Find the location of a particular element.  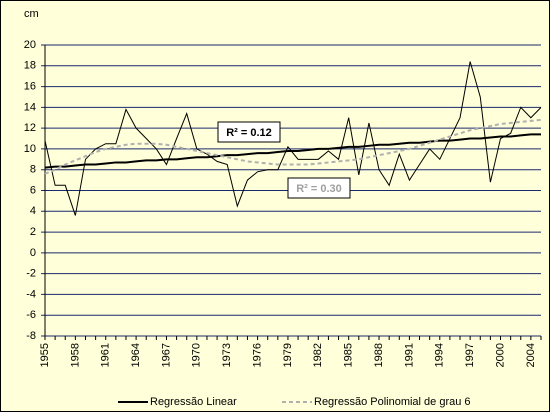

y-tick-label: 20 is located at coordinates (30, 45).